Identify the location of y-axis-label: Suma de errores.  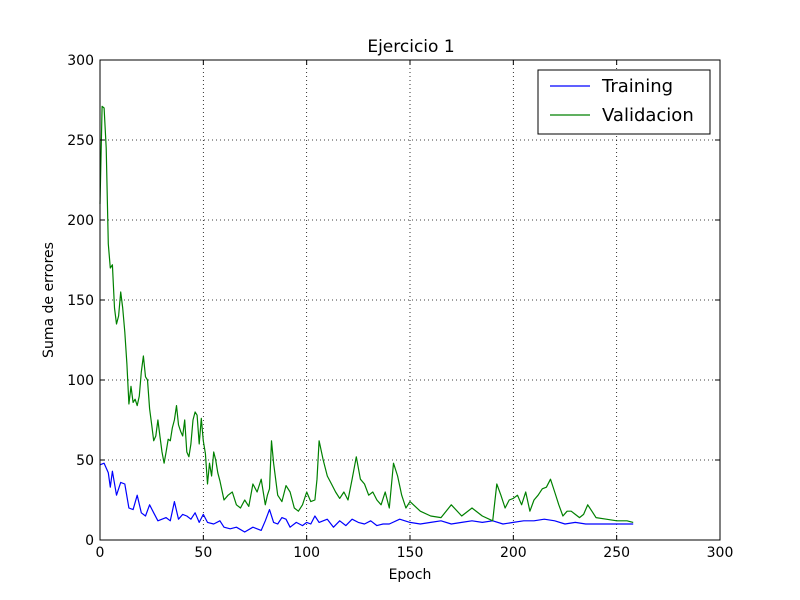
(49, 300).